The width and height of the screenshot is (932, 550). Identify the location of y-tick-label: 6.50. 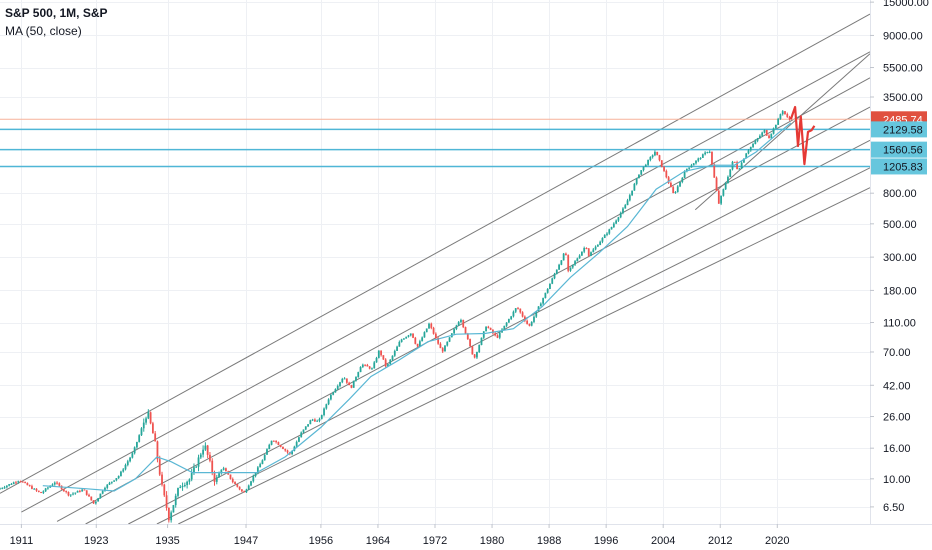
(893, 508).